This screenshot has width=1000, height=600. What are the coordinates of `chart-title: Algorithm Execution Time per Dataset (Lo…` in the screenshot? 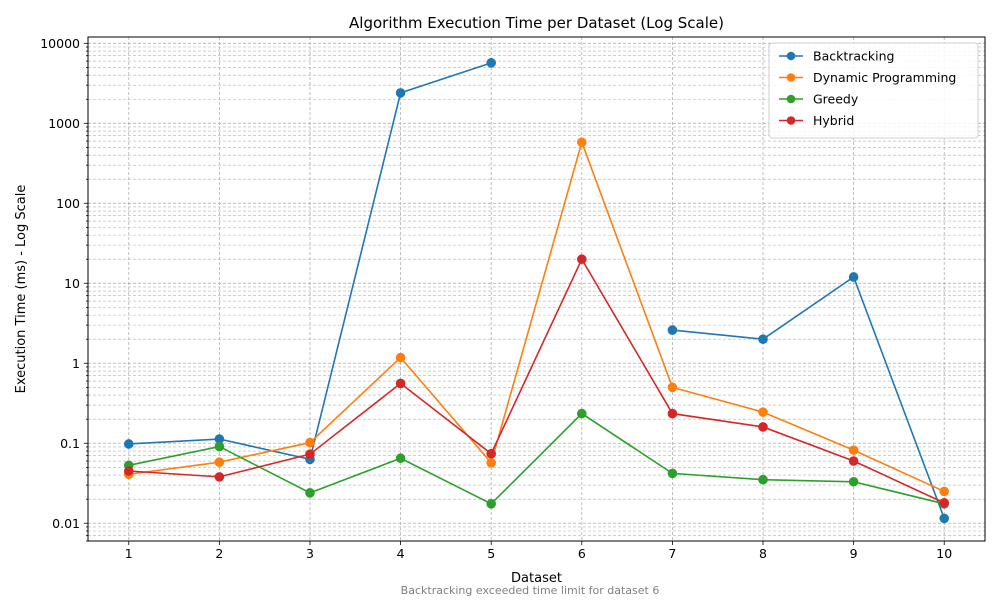 It's located at (536, 23).